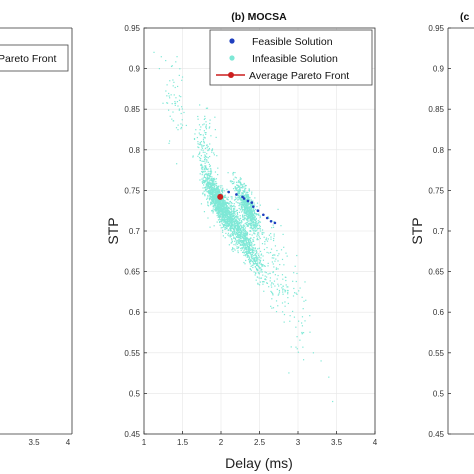 The width and height of the screenshot is (474, 474). What do you see at coordinates (135, 69) in the screenshot?
I see `y-tick-label: 0.9` at bounding box center [135, 69].